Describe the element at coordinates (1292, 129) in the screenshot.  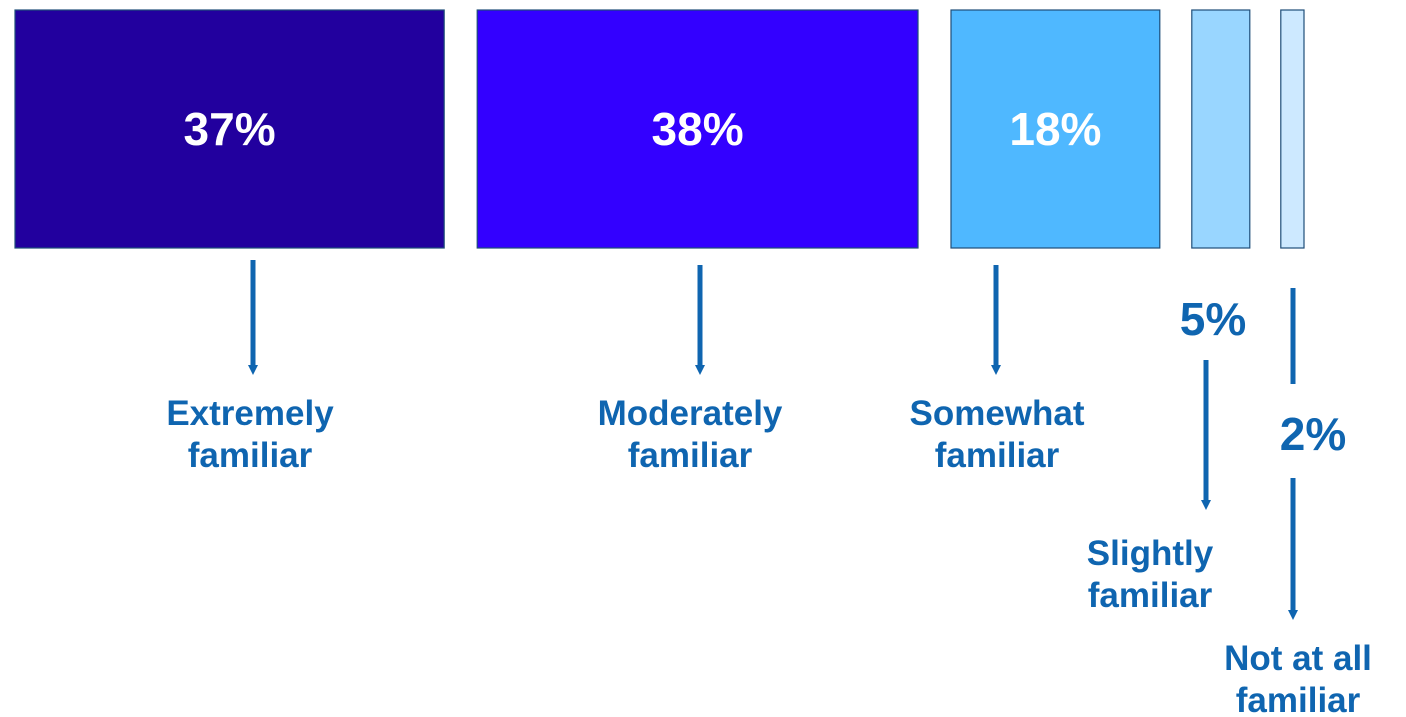
I see `bar-not-at-all-familiar` at that location.